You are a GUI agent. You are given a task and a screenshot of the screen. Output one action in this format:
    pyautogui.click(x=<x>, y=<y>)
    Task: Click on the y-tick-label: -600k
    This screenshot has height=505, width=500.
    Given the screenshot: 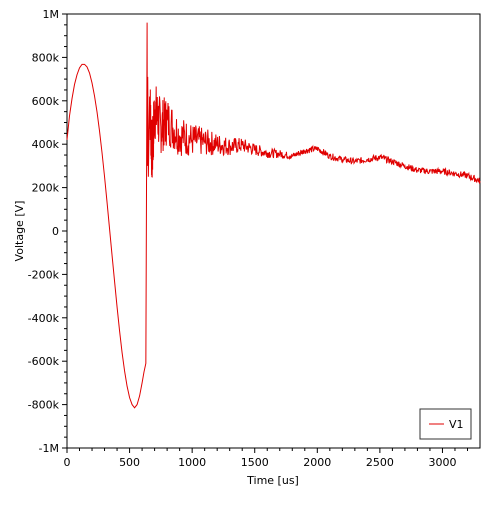 What is the action you would take?
    pyautogui.click(x=44, y=361)
    